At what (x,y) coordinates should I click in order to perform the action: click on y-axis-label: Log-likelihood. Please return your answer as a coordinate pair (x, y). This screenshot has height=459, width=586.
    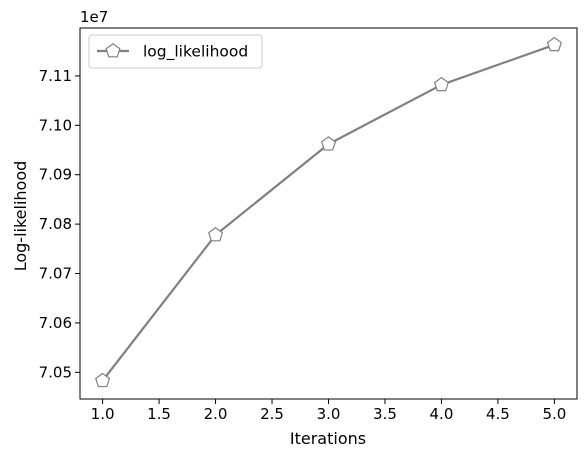
    Looking at the image, I should click on (20, 216).